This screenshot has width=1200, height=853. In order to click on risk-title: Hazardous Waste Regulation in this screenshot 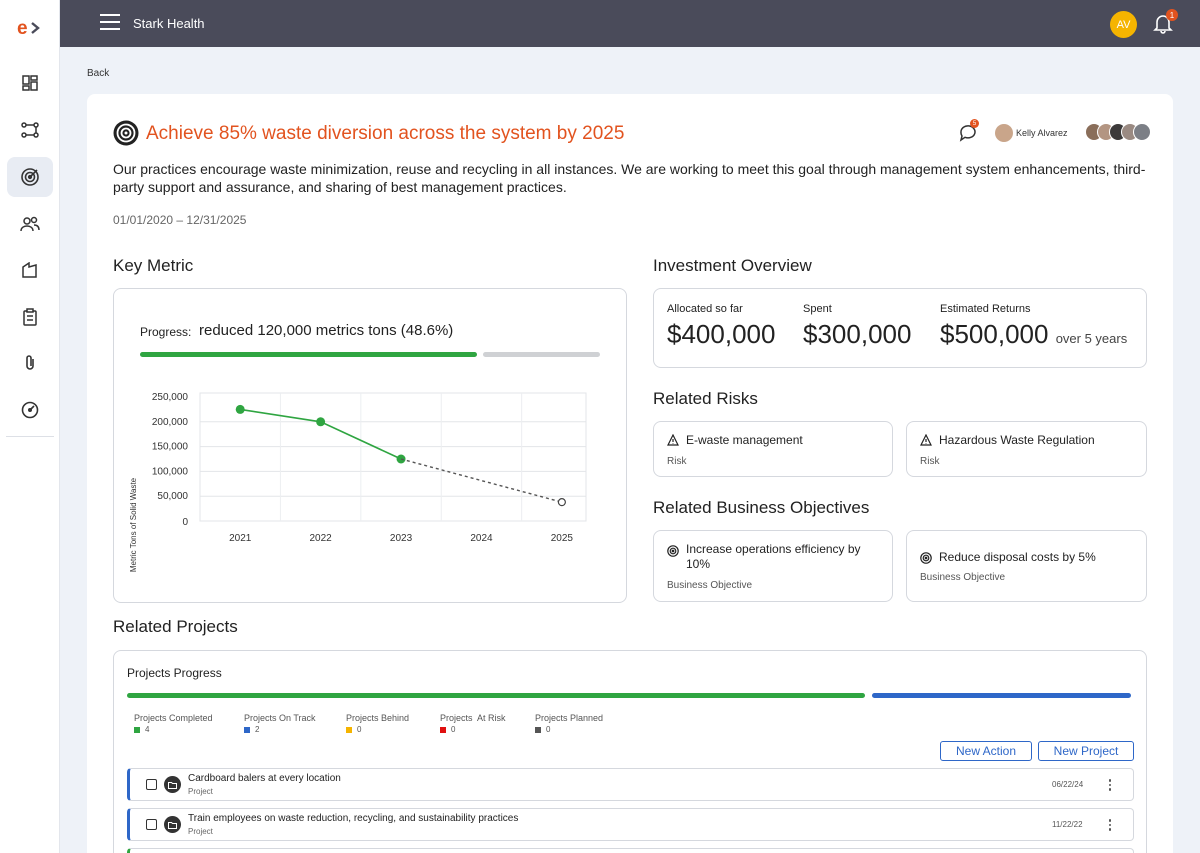, I will do `click(1017, 440)`.